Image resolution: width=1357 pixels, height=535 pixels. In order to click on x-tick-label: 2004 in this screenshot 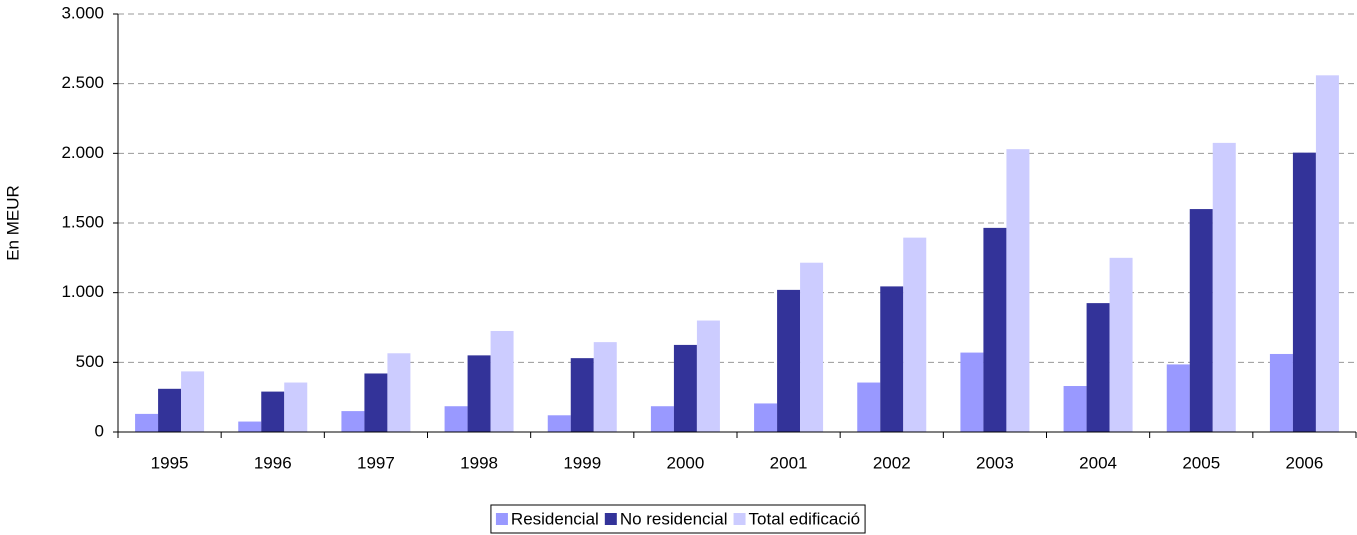, I will do `click(1098, 462)`.